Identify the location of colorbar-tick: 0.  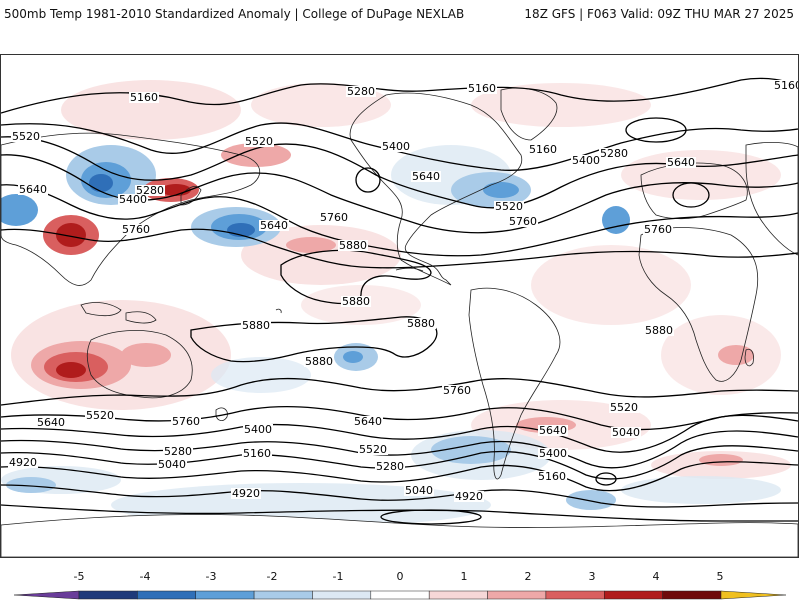
(400, 576).